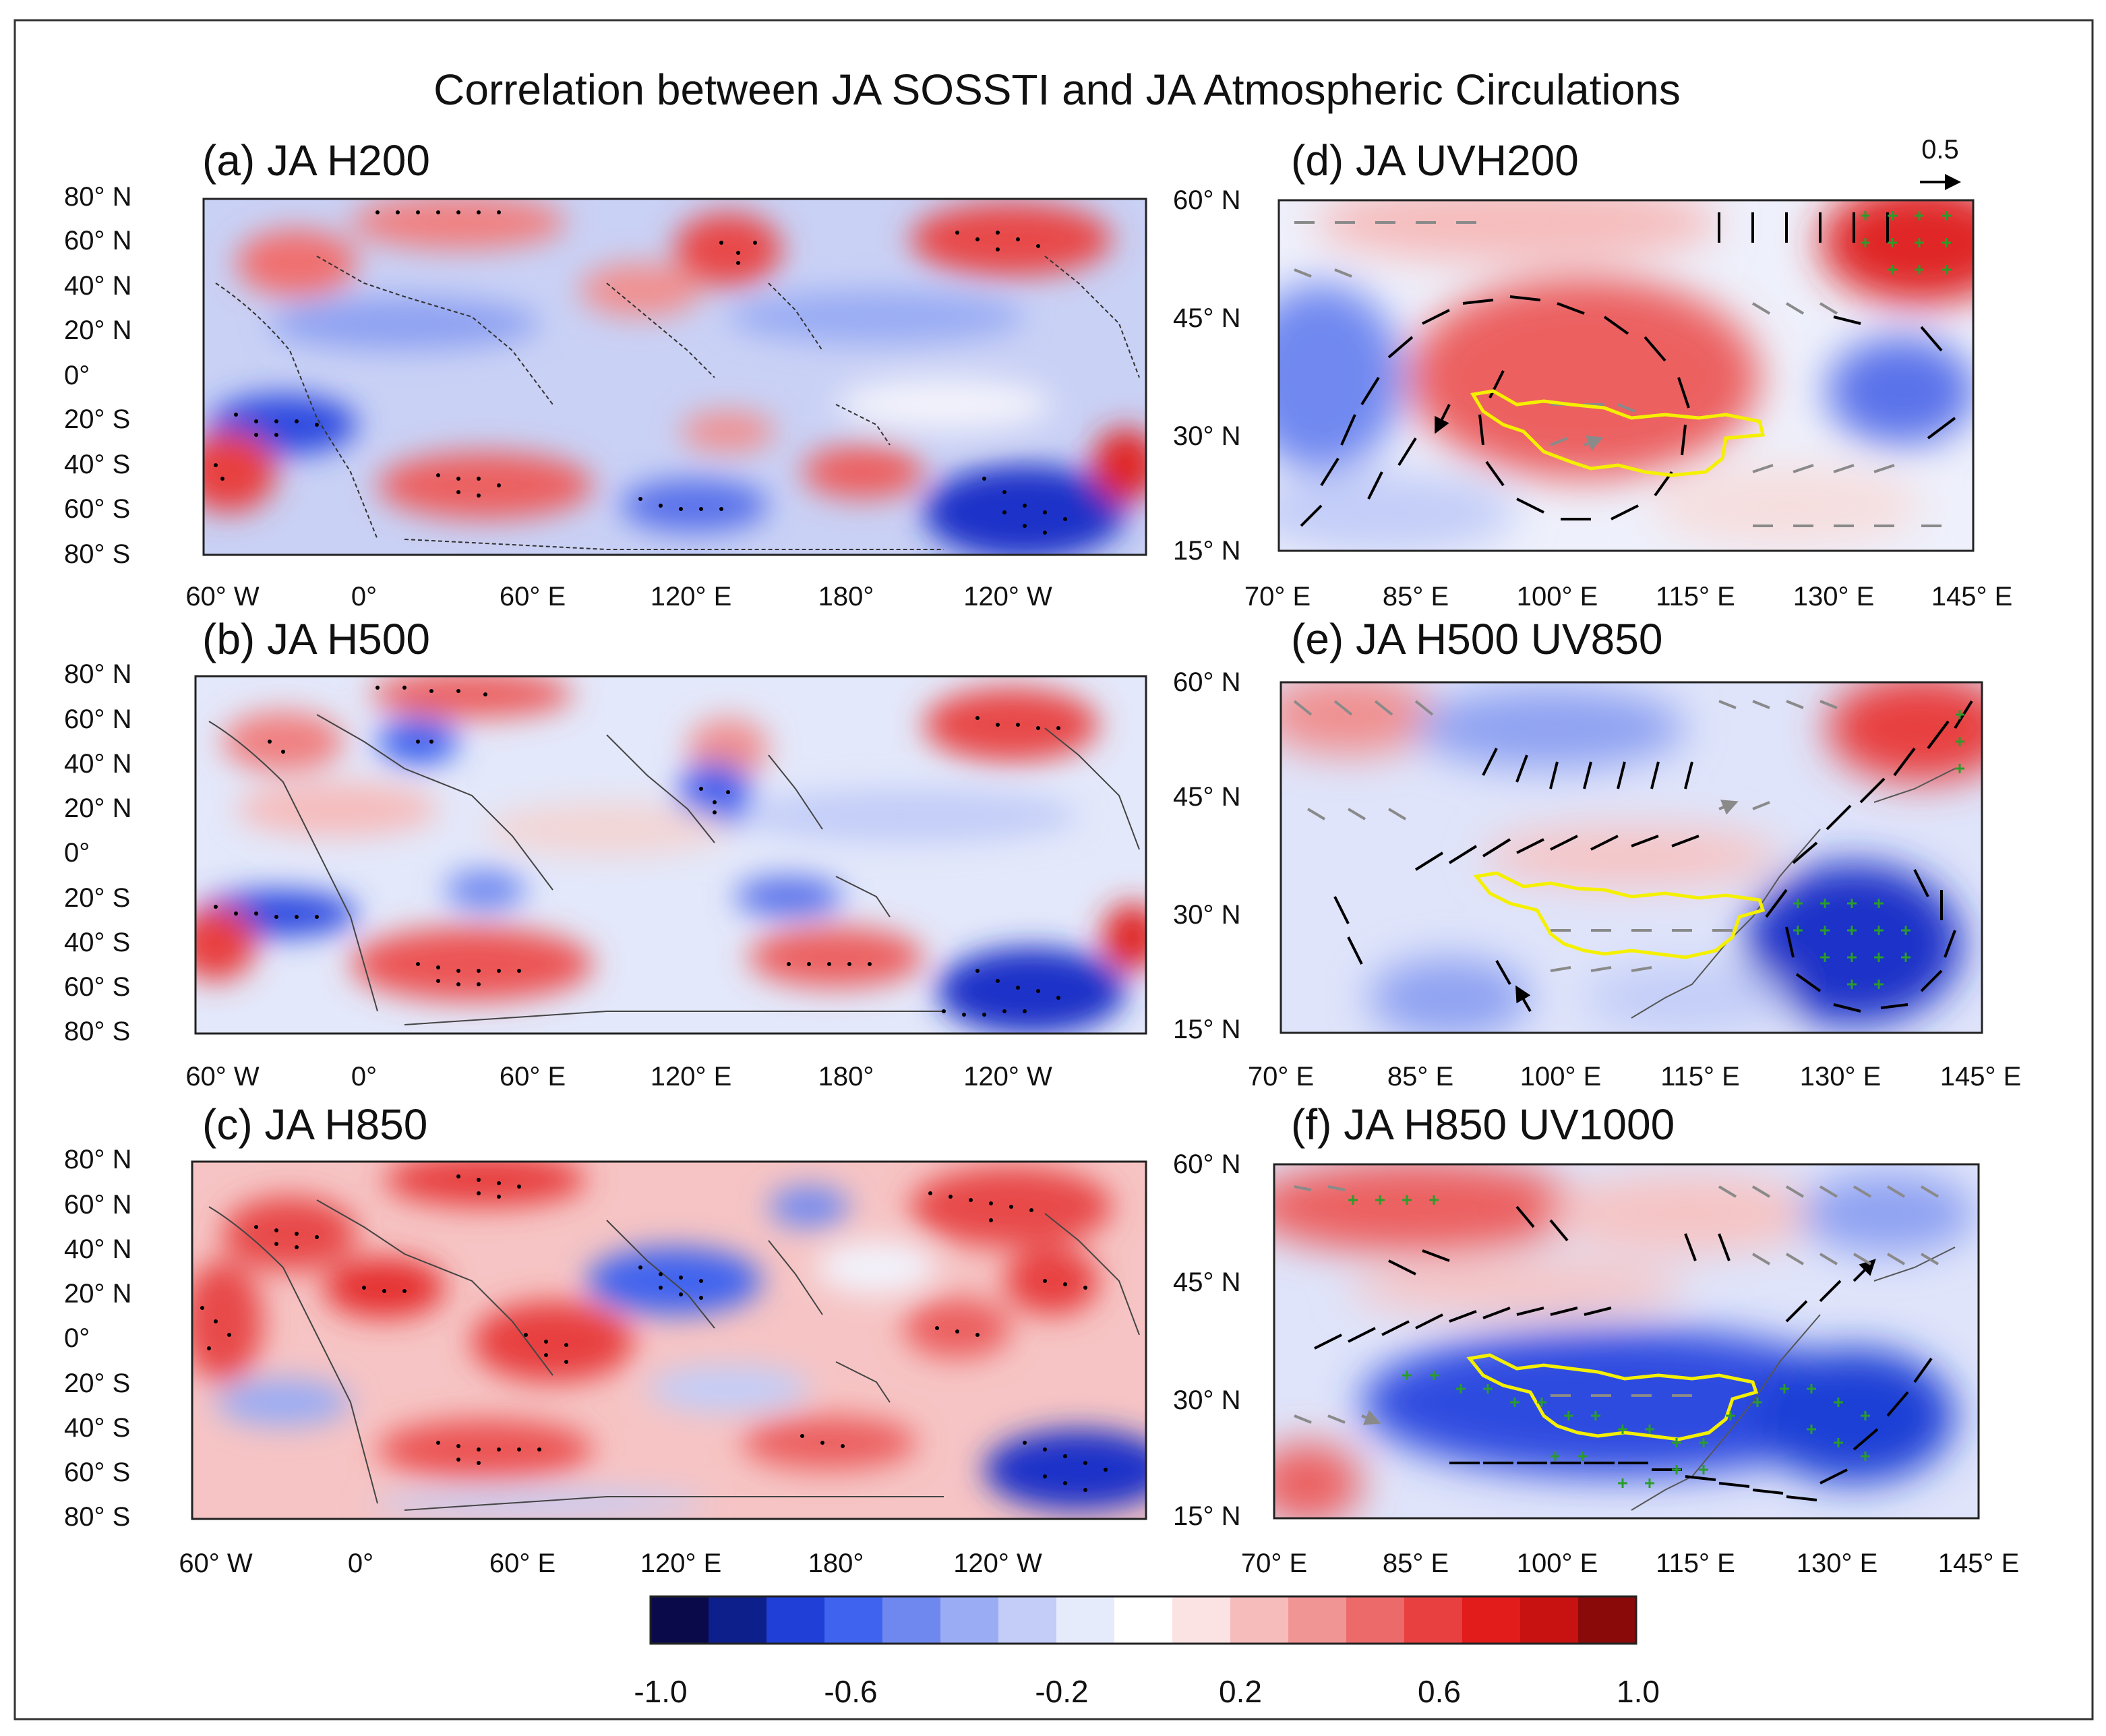 This screenshot has height=1736, width=2106. I want to click on panel-e: (e) JA H500 UV850 60°, so click(1597, 853).